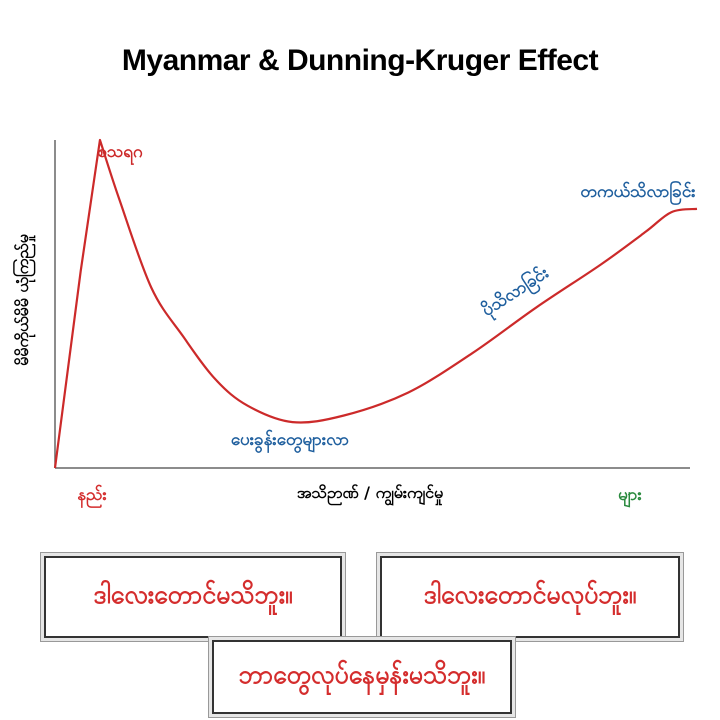 Image resolution: width=720 pixels, height=720 pixels. Describe the element at coordinates (120, 154) in the screenshot. I see `annotation-peak: စသရဂ` at that location.